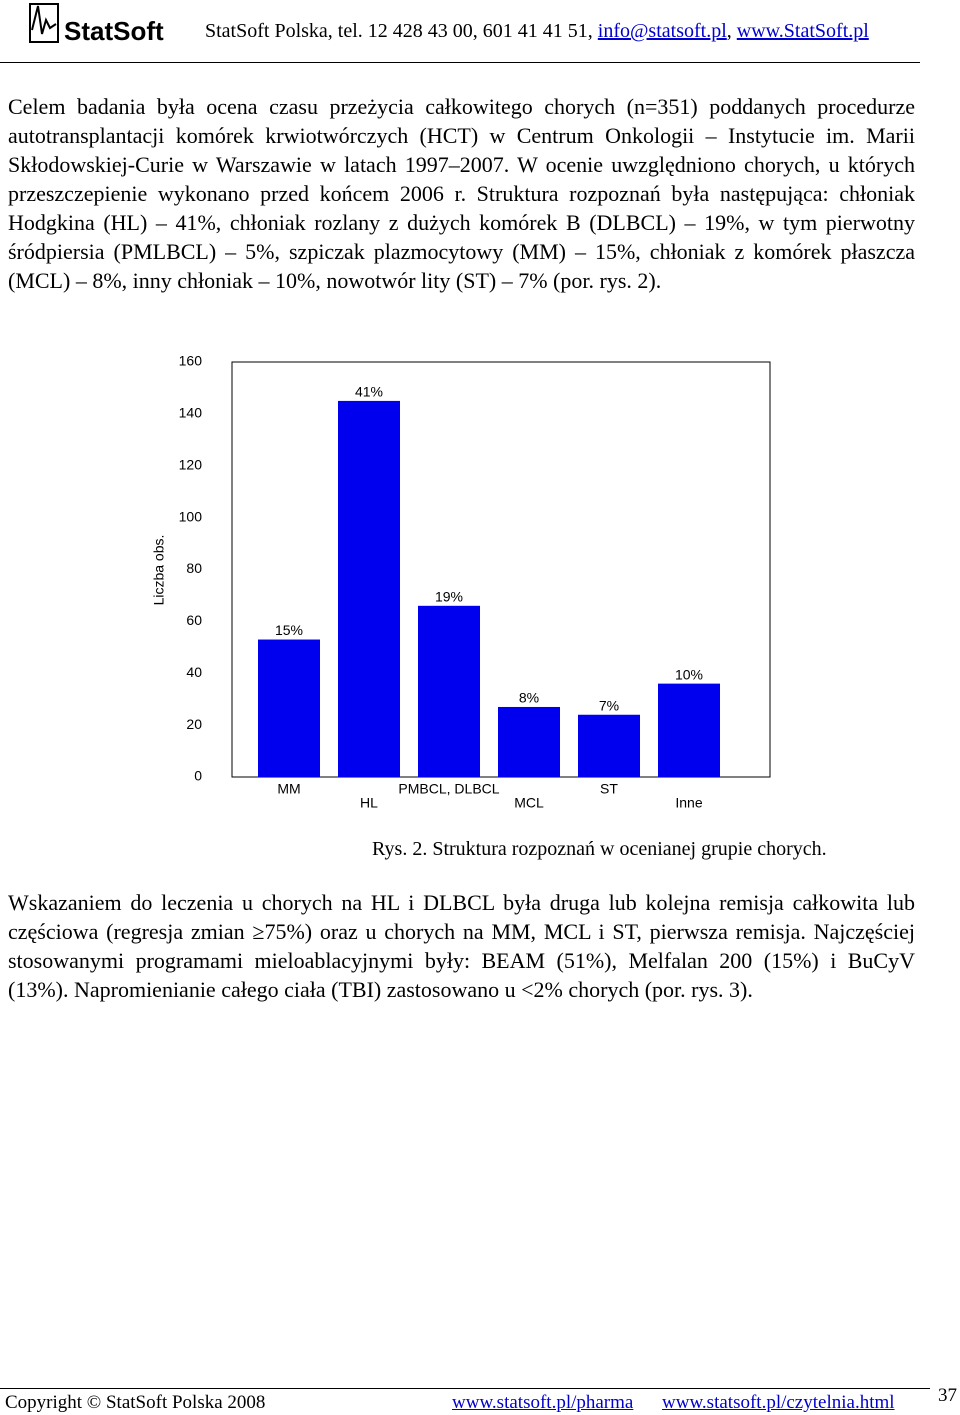 The width and height of the screenshot is (960, 1415). Describe the element at coordinates (449, 597) in the screenshot. I see `value-label: 19%` at that location.